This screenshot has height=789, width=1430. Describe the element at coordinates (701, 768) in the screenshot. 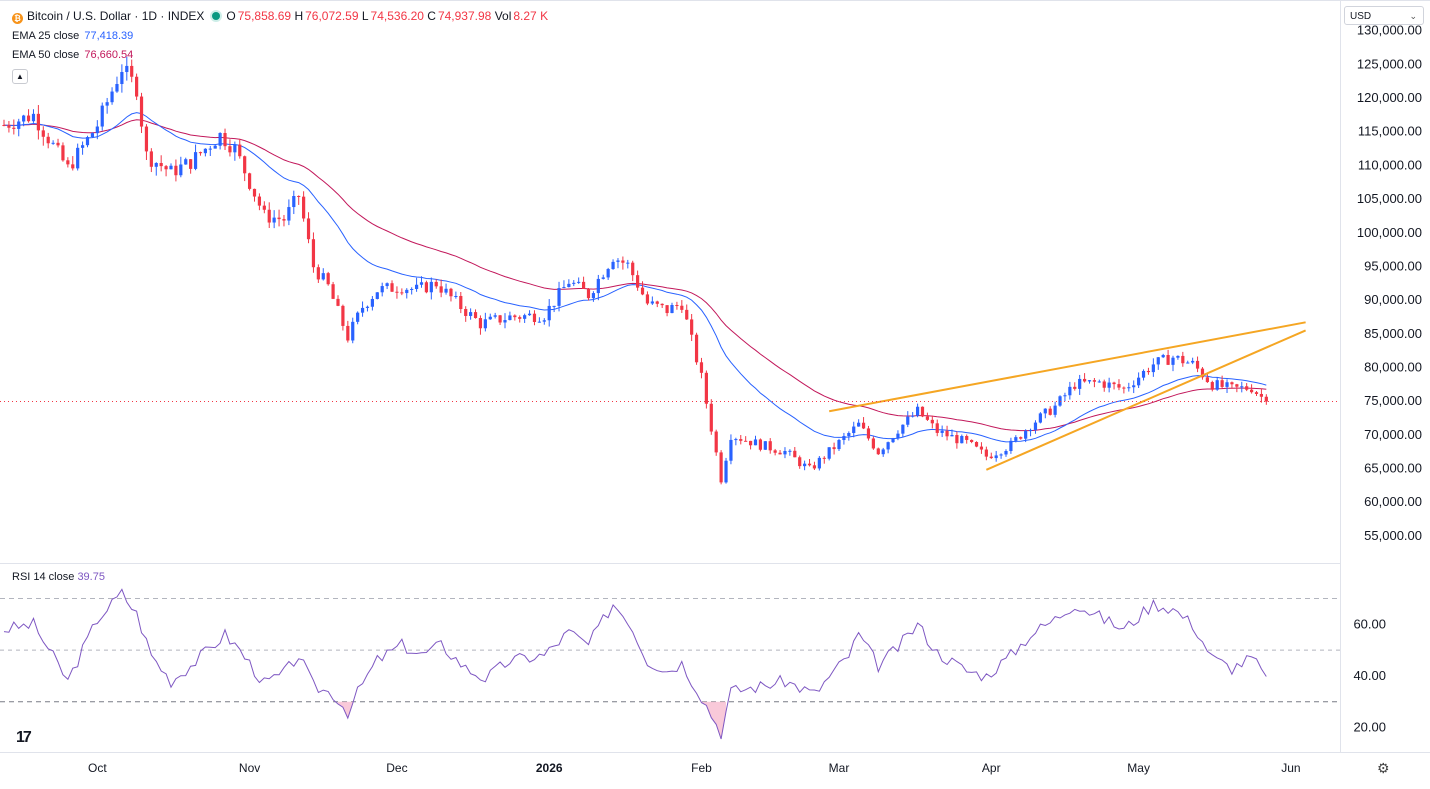

I see `time-tick-label: Feb` at that location.